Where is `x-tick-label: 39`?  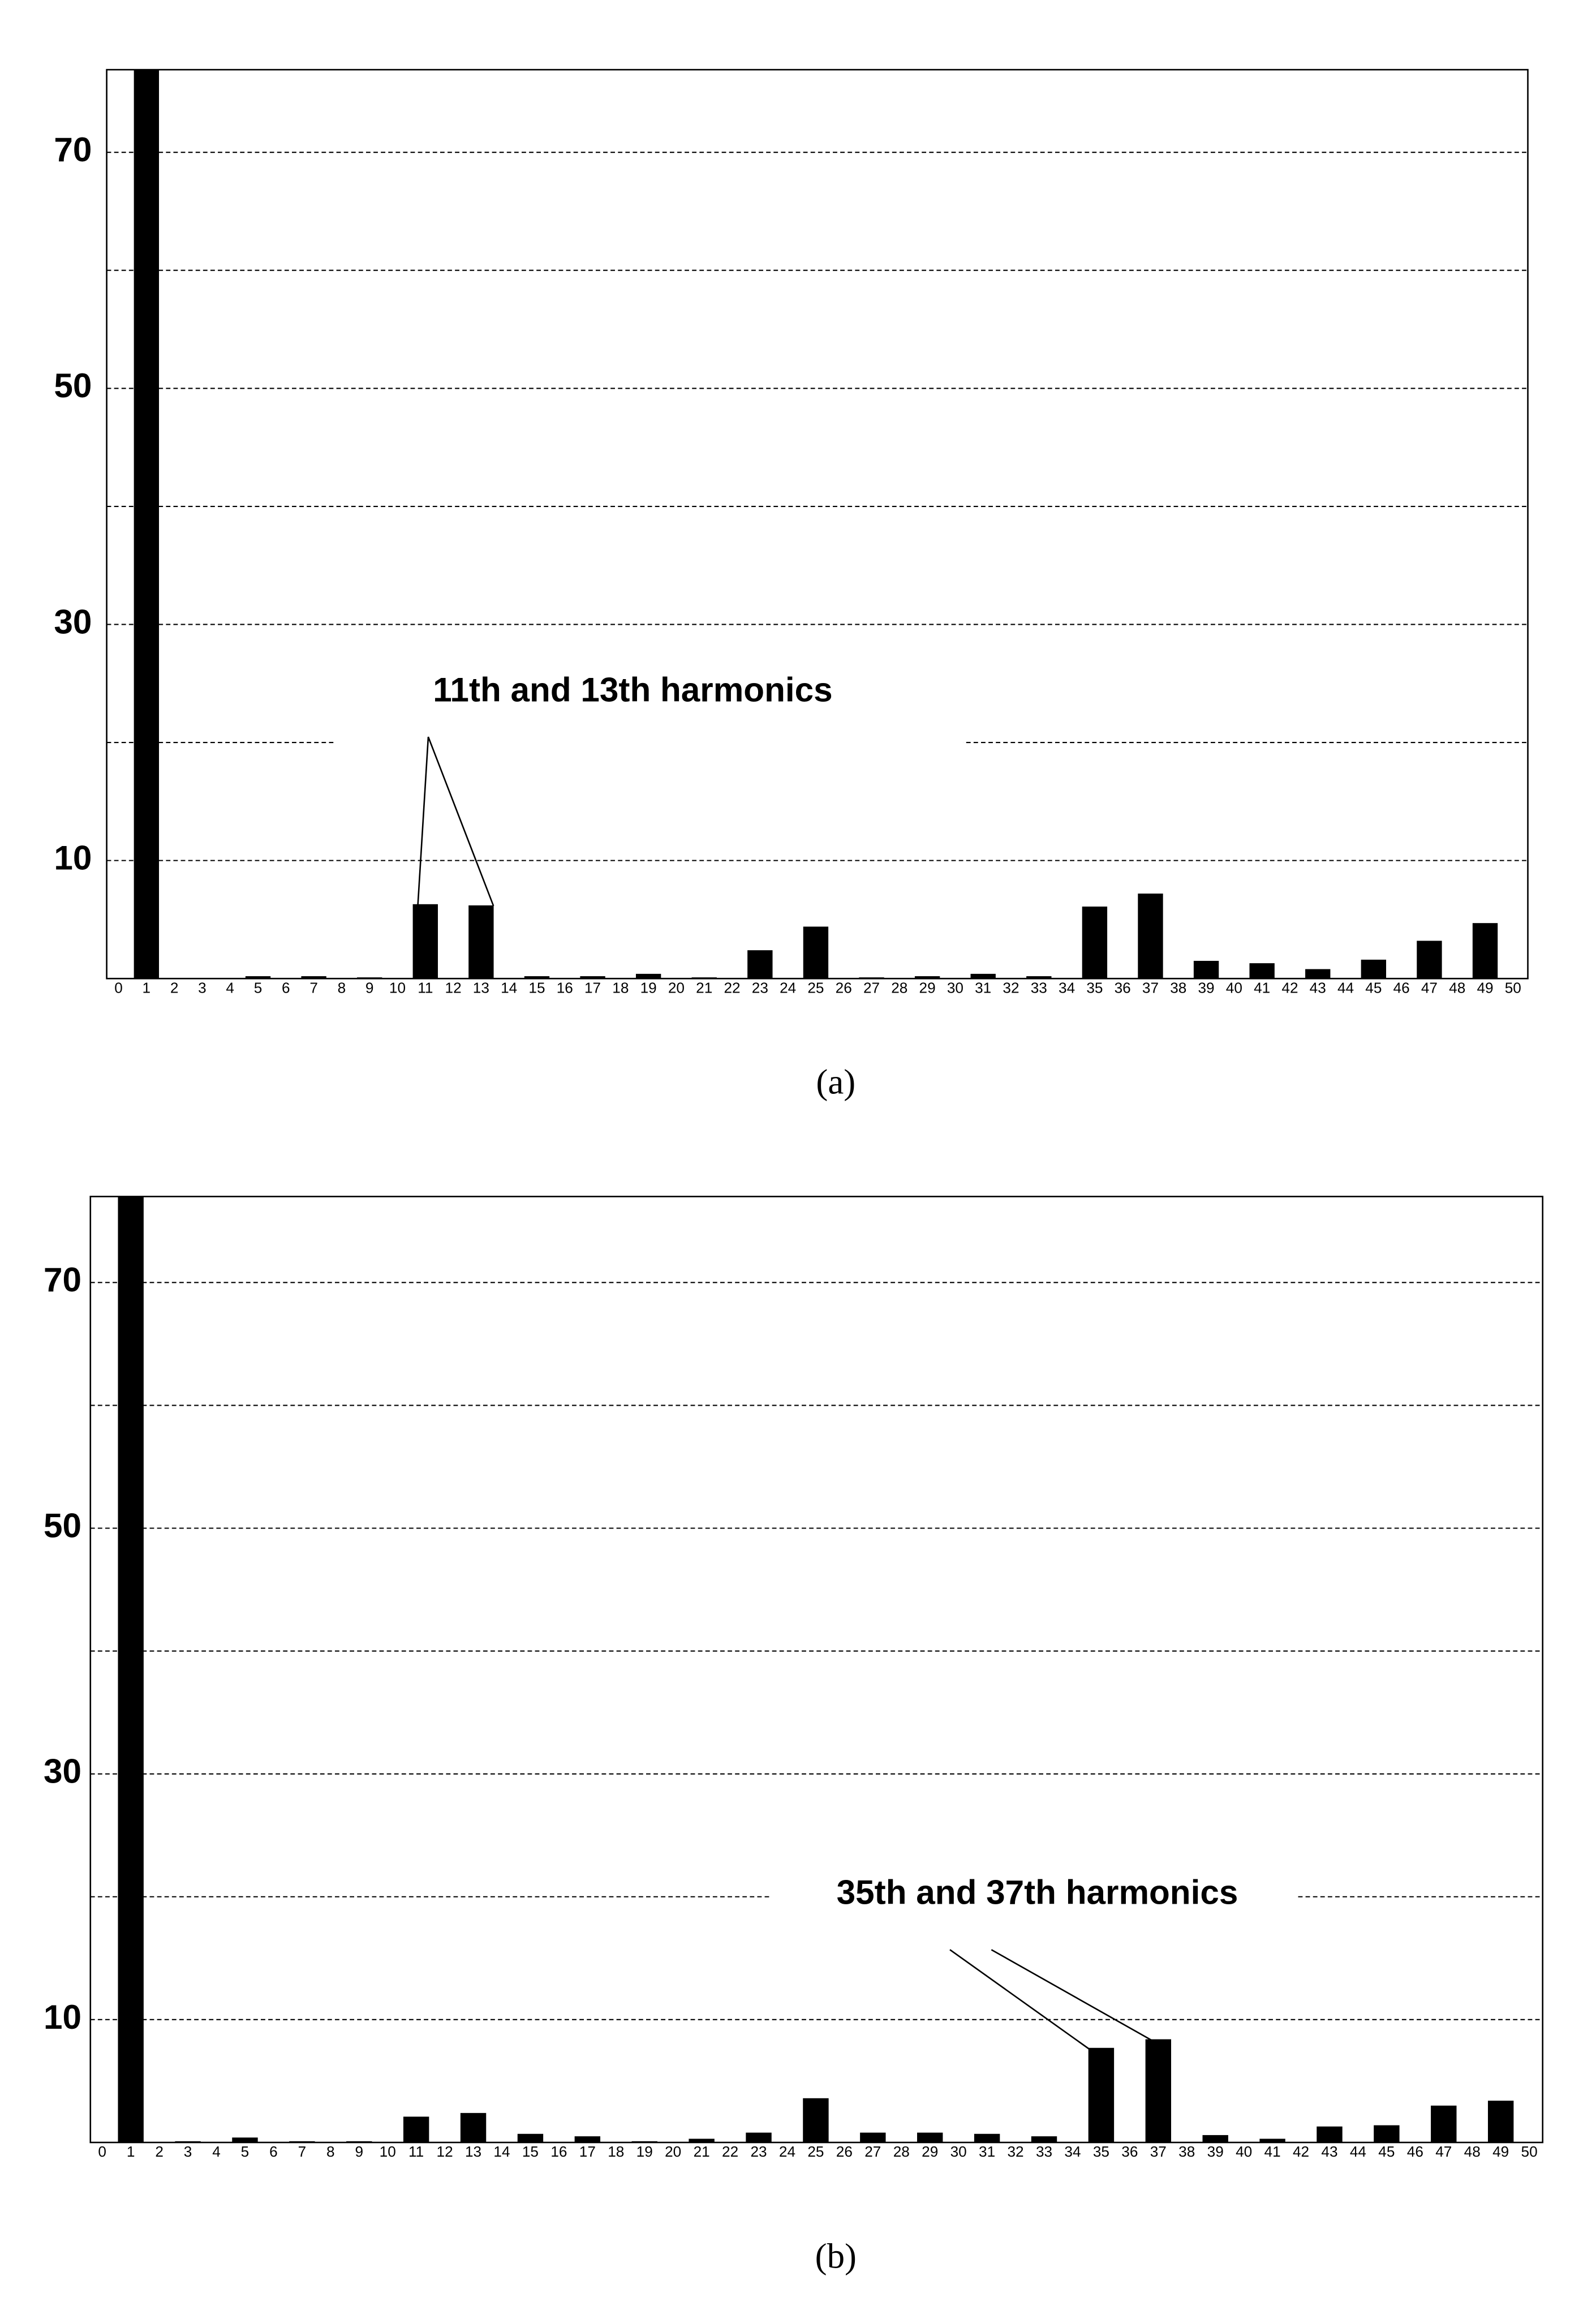 x-tick-label: 39 is located at coordinates (1206, 987).